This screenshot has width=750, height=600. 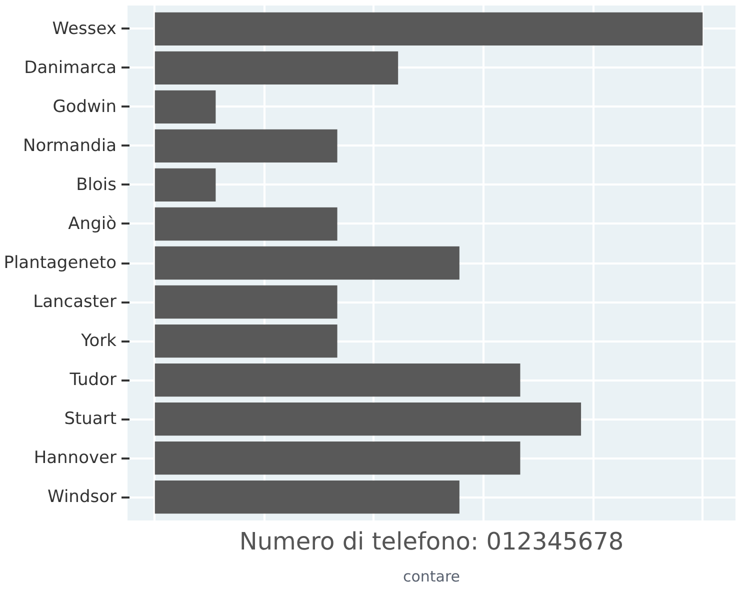 What do you see at coordinates (431, 577) in the screenshot?
I see `x-axis-title: contare` at bounding box center [431, 577].